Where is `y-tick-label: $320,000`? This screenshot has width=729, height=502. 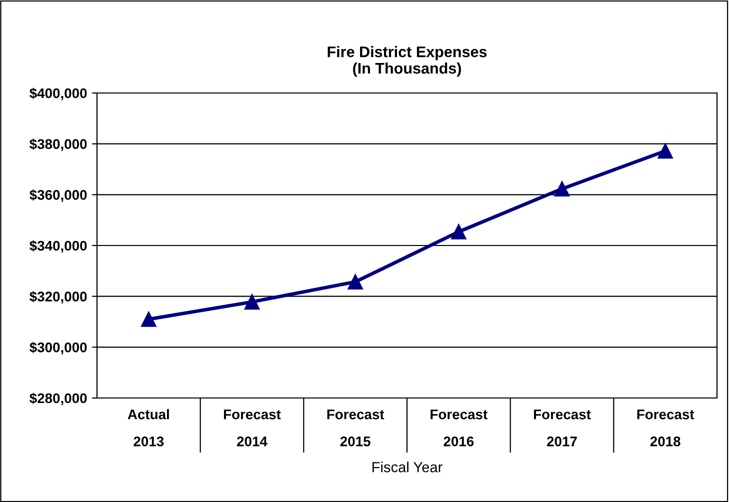 y-tick-label: $320,000 is located at coordinates (58, 297).